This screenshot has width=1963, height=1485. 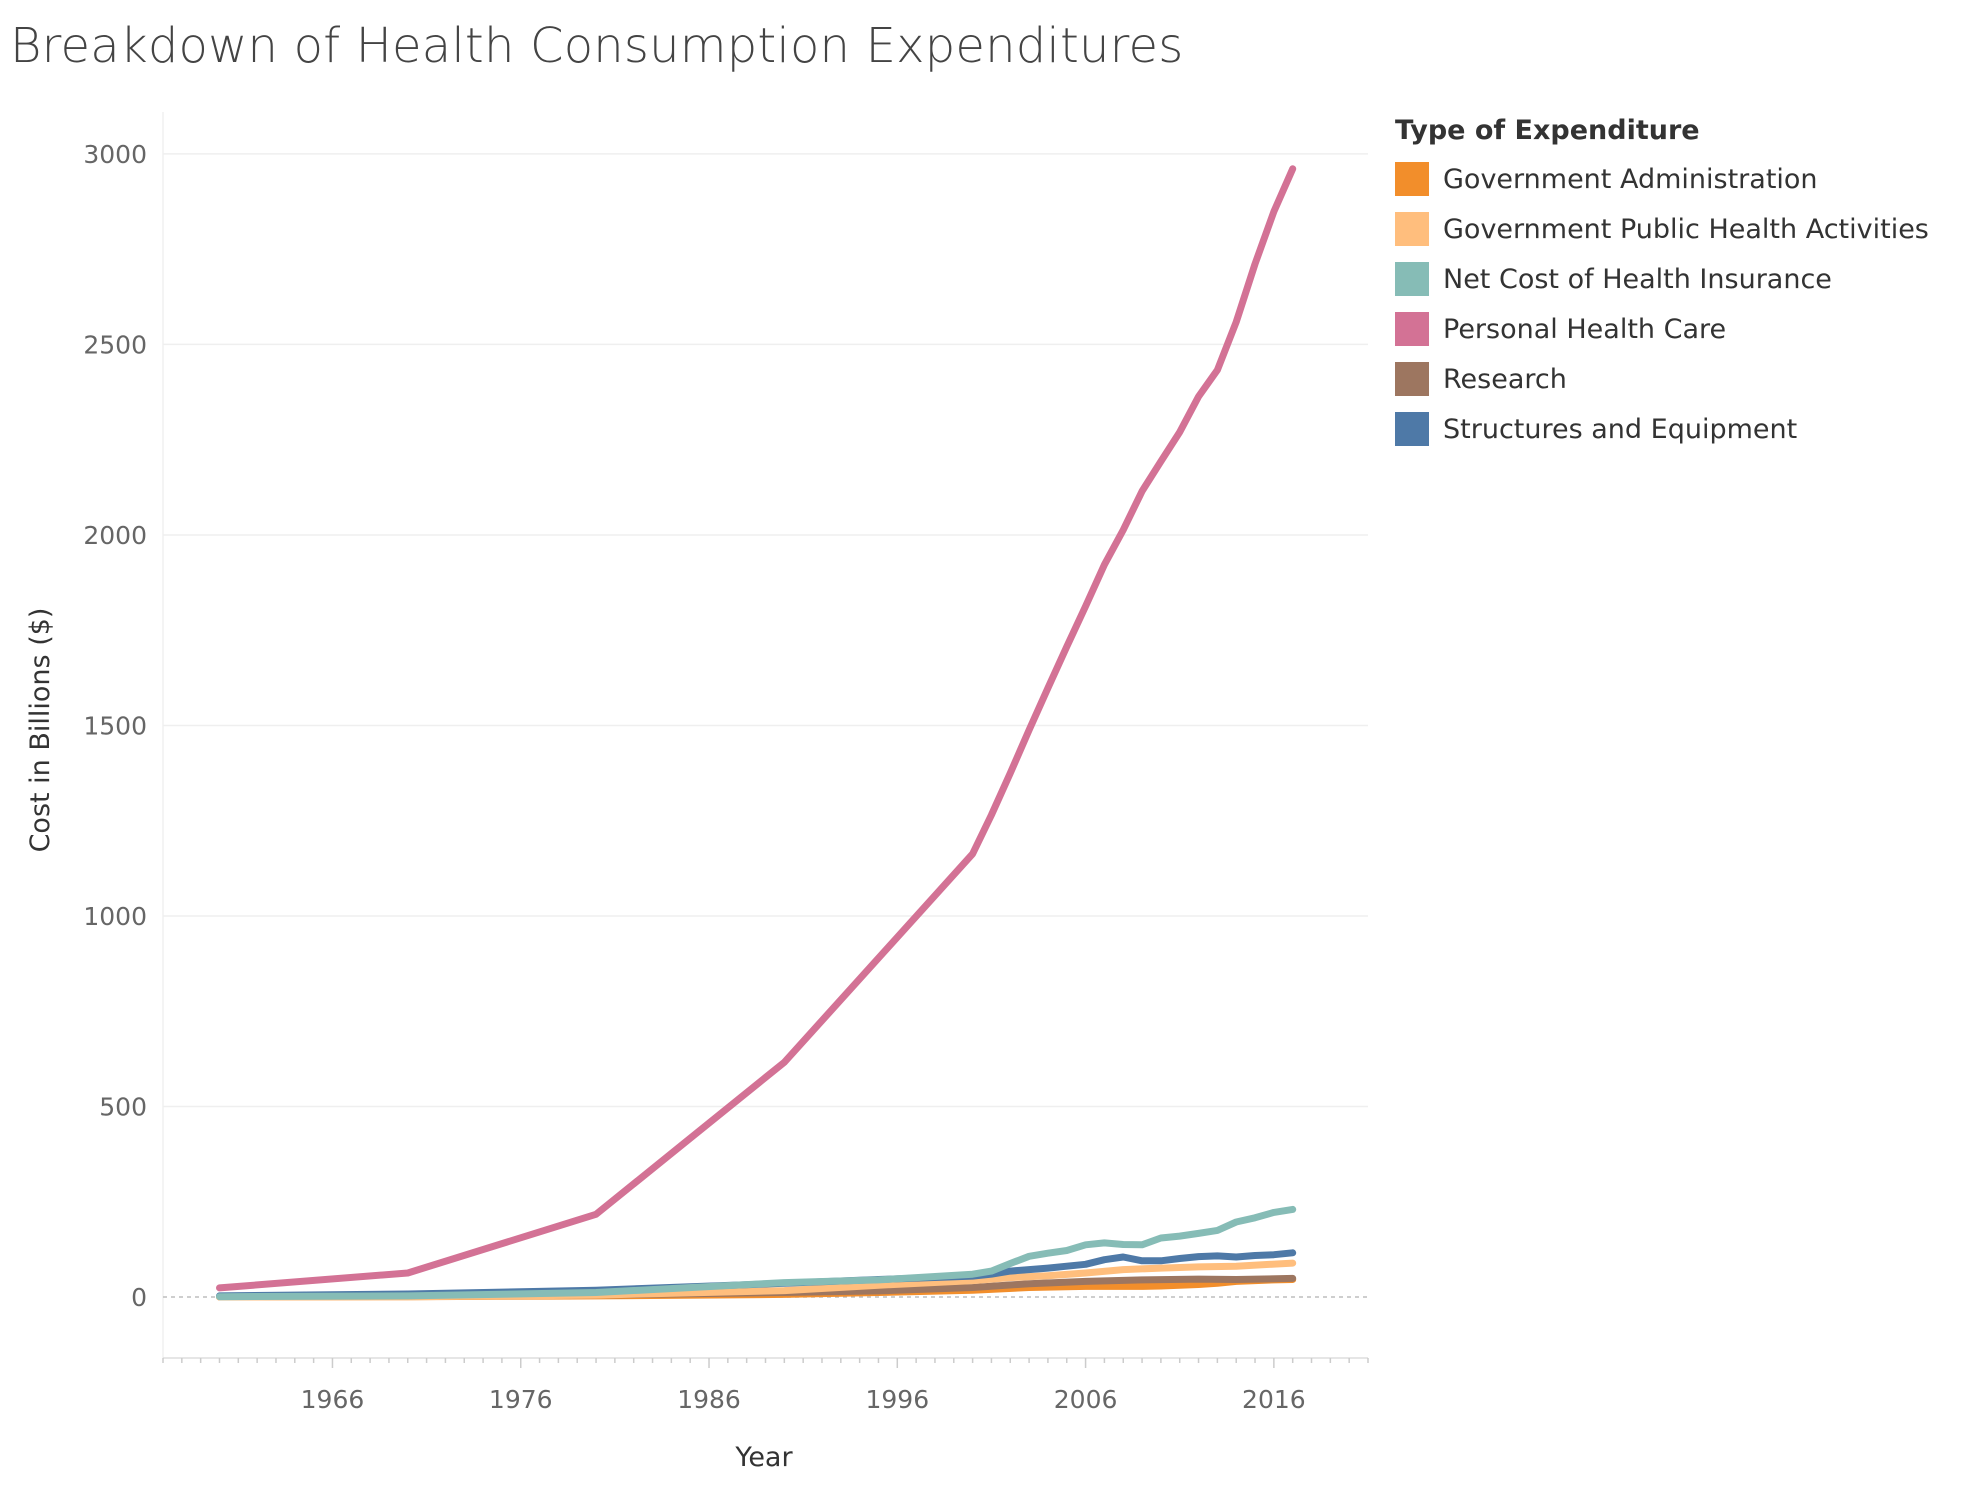 I want to click on x-tick-label: 2006, so click(x=1086, y=1399).